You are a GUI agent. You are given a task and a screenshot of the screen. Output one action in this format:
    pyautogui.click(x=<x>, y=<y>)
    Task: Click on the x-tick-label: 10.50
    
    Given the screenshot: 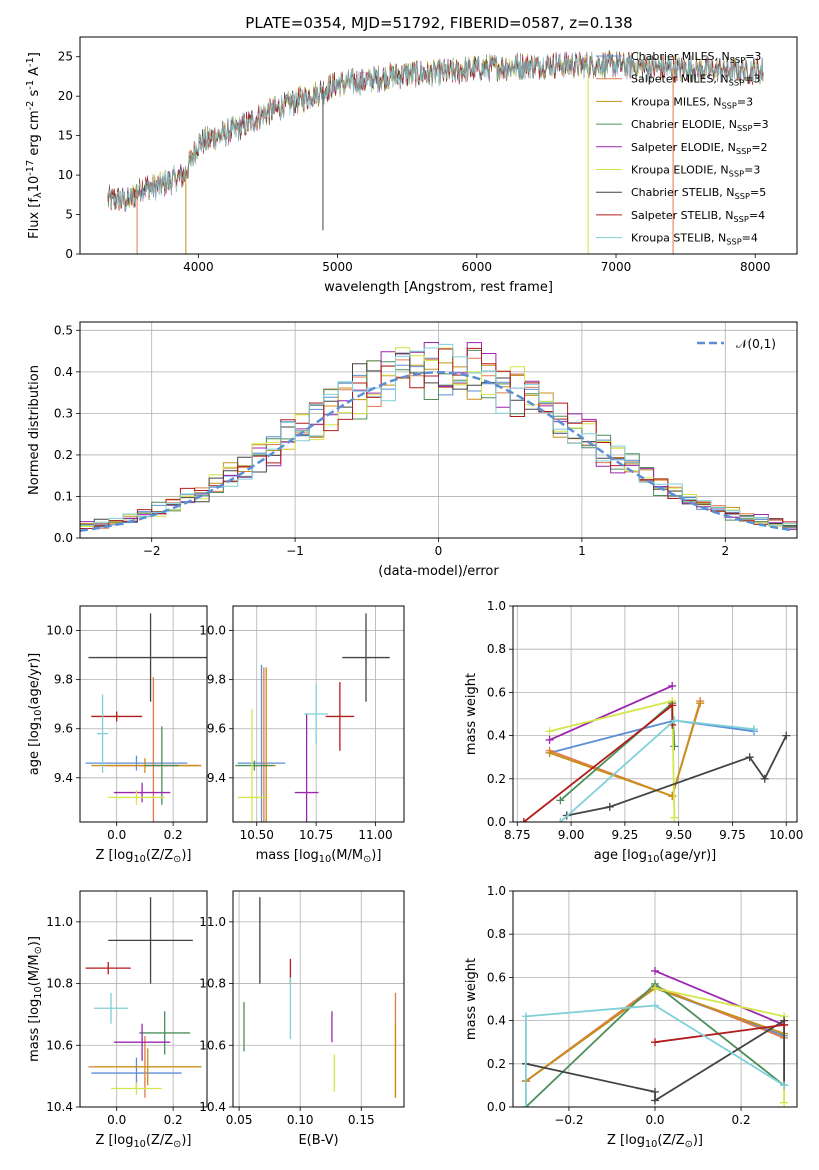 What is the action you would take?
    pyautogui.click(x=257, y=835)
    